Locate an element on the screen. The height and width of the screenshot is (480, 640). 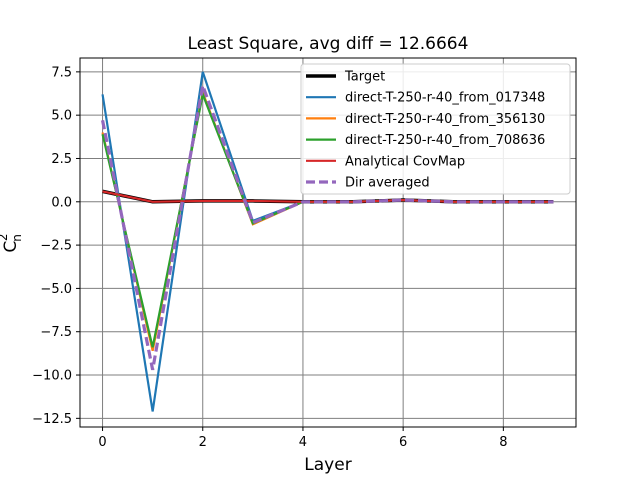
y-axis-label-group: Cn2 is located at coordinates (12, 242).